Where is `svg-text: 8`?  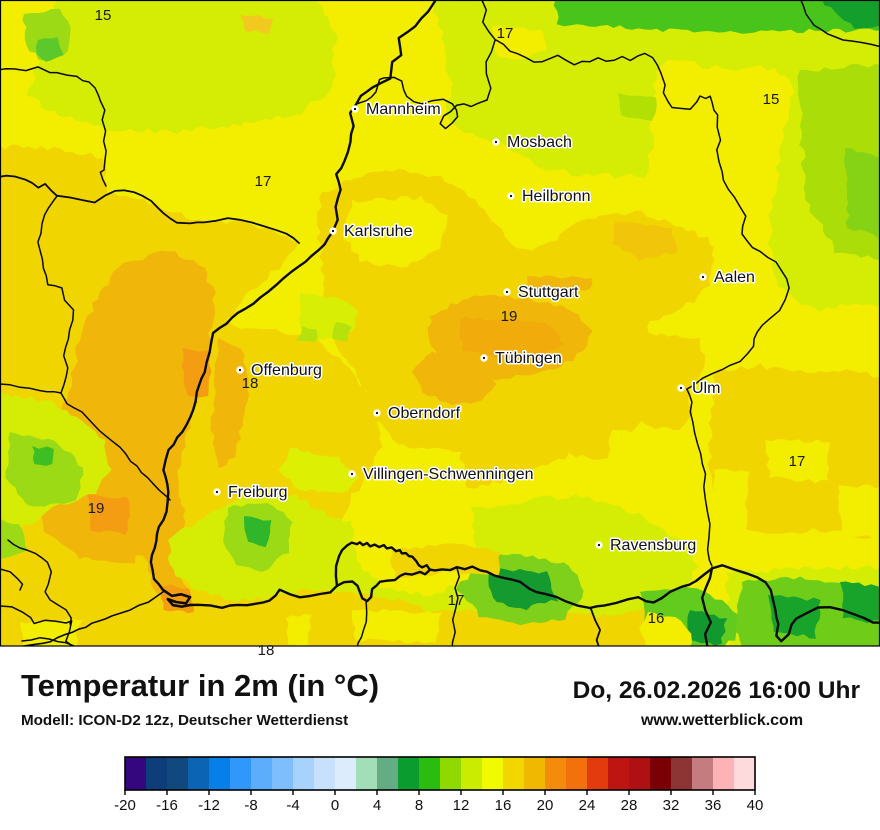
svg-text: 8 is located at coordinates (419, 805).